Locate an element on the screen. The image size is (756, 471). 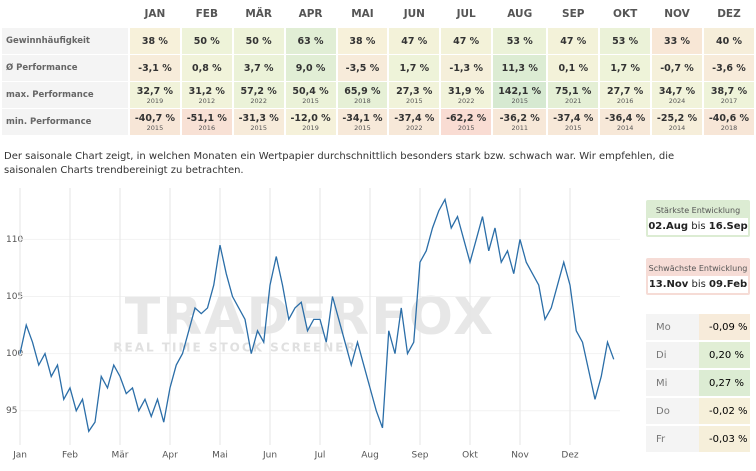
cell-year: 2019 is located at coordinates (310, 127).